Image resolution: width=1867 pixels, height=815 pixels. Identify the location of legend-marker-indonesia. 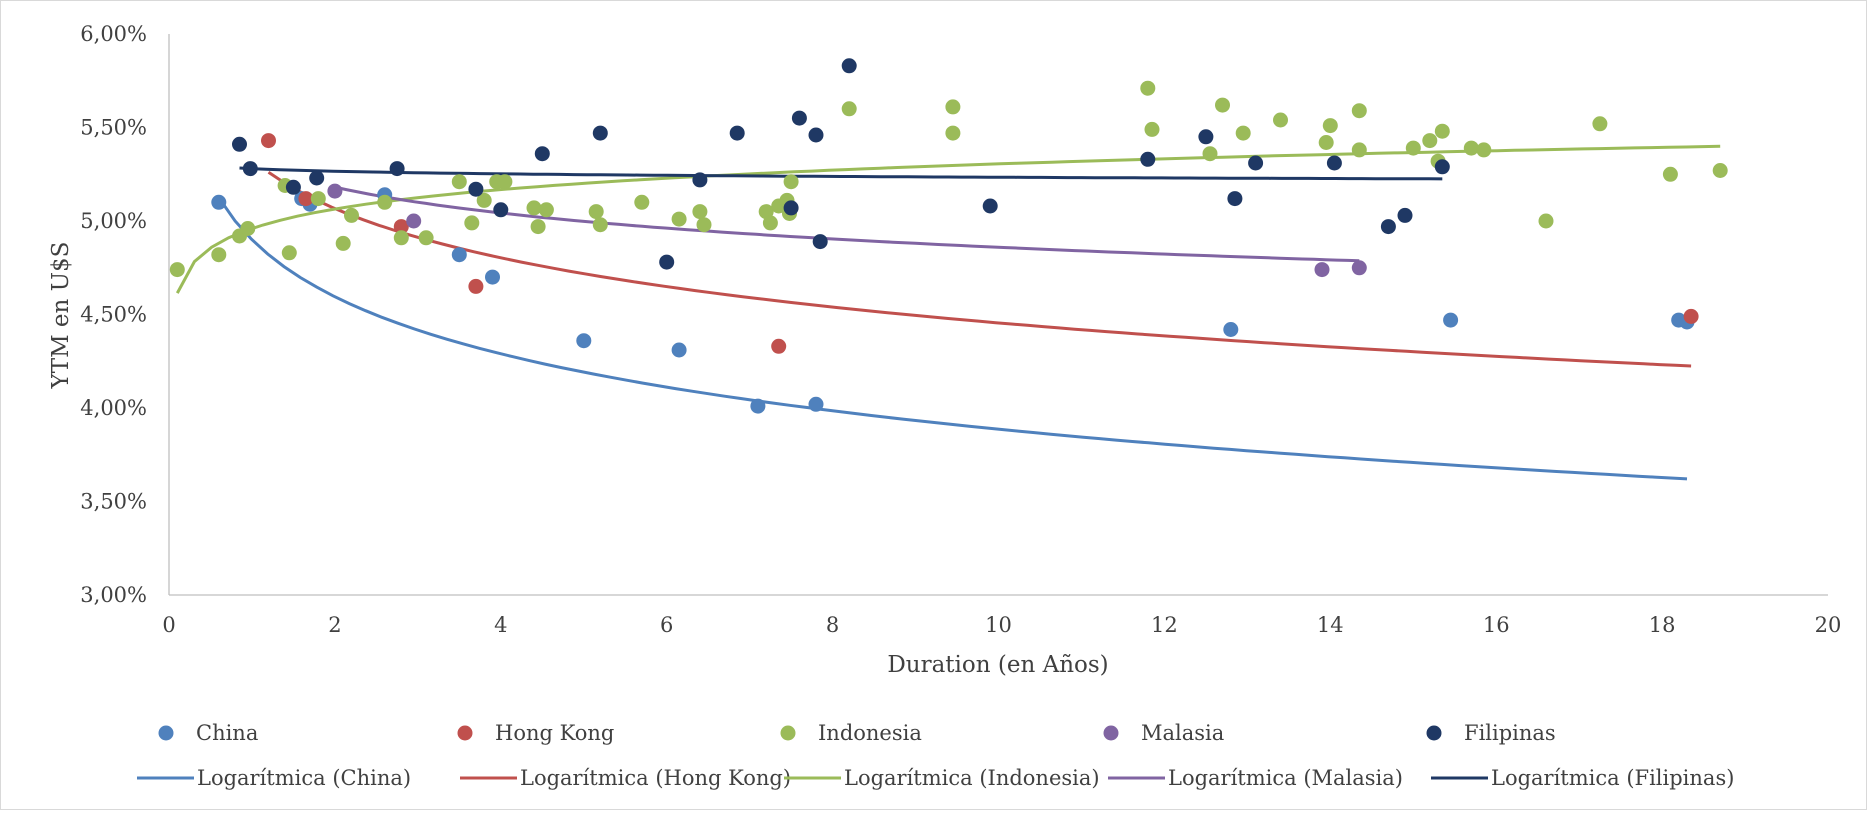
(788, 733).